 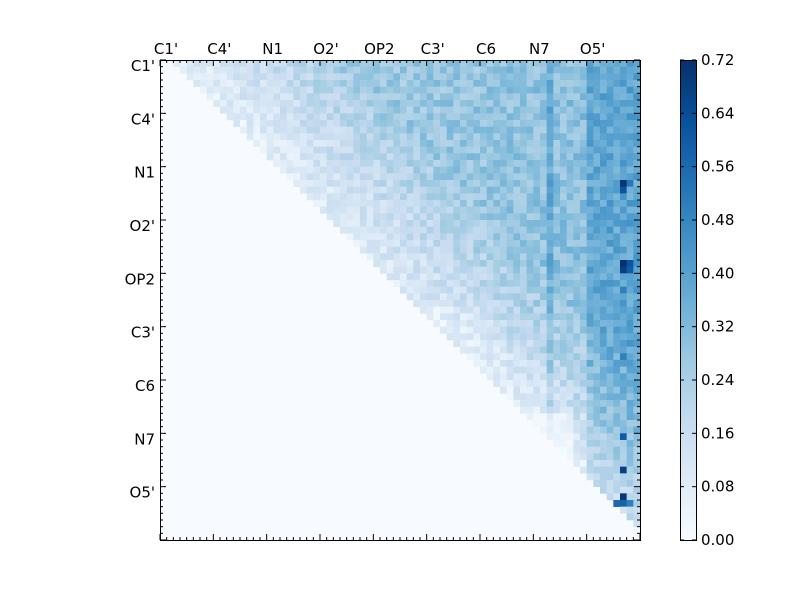 I want to click on y-tick-label: C3', so click(x=143, y=333).